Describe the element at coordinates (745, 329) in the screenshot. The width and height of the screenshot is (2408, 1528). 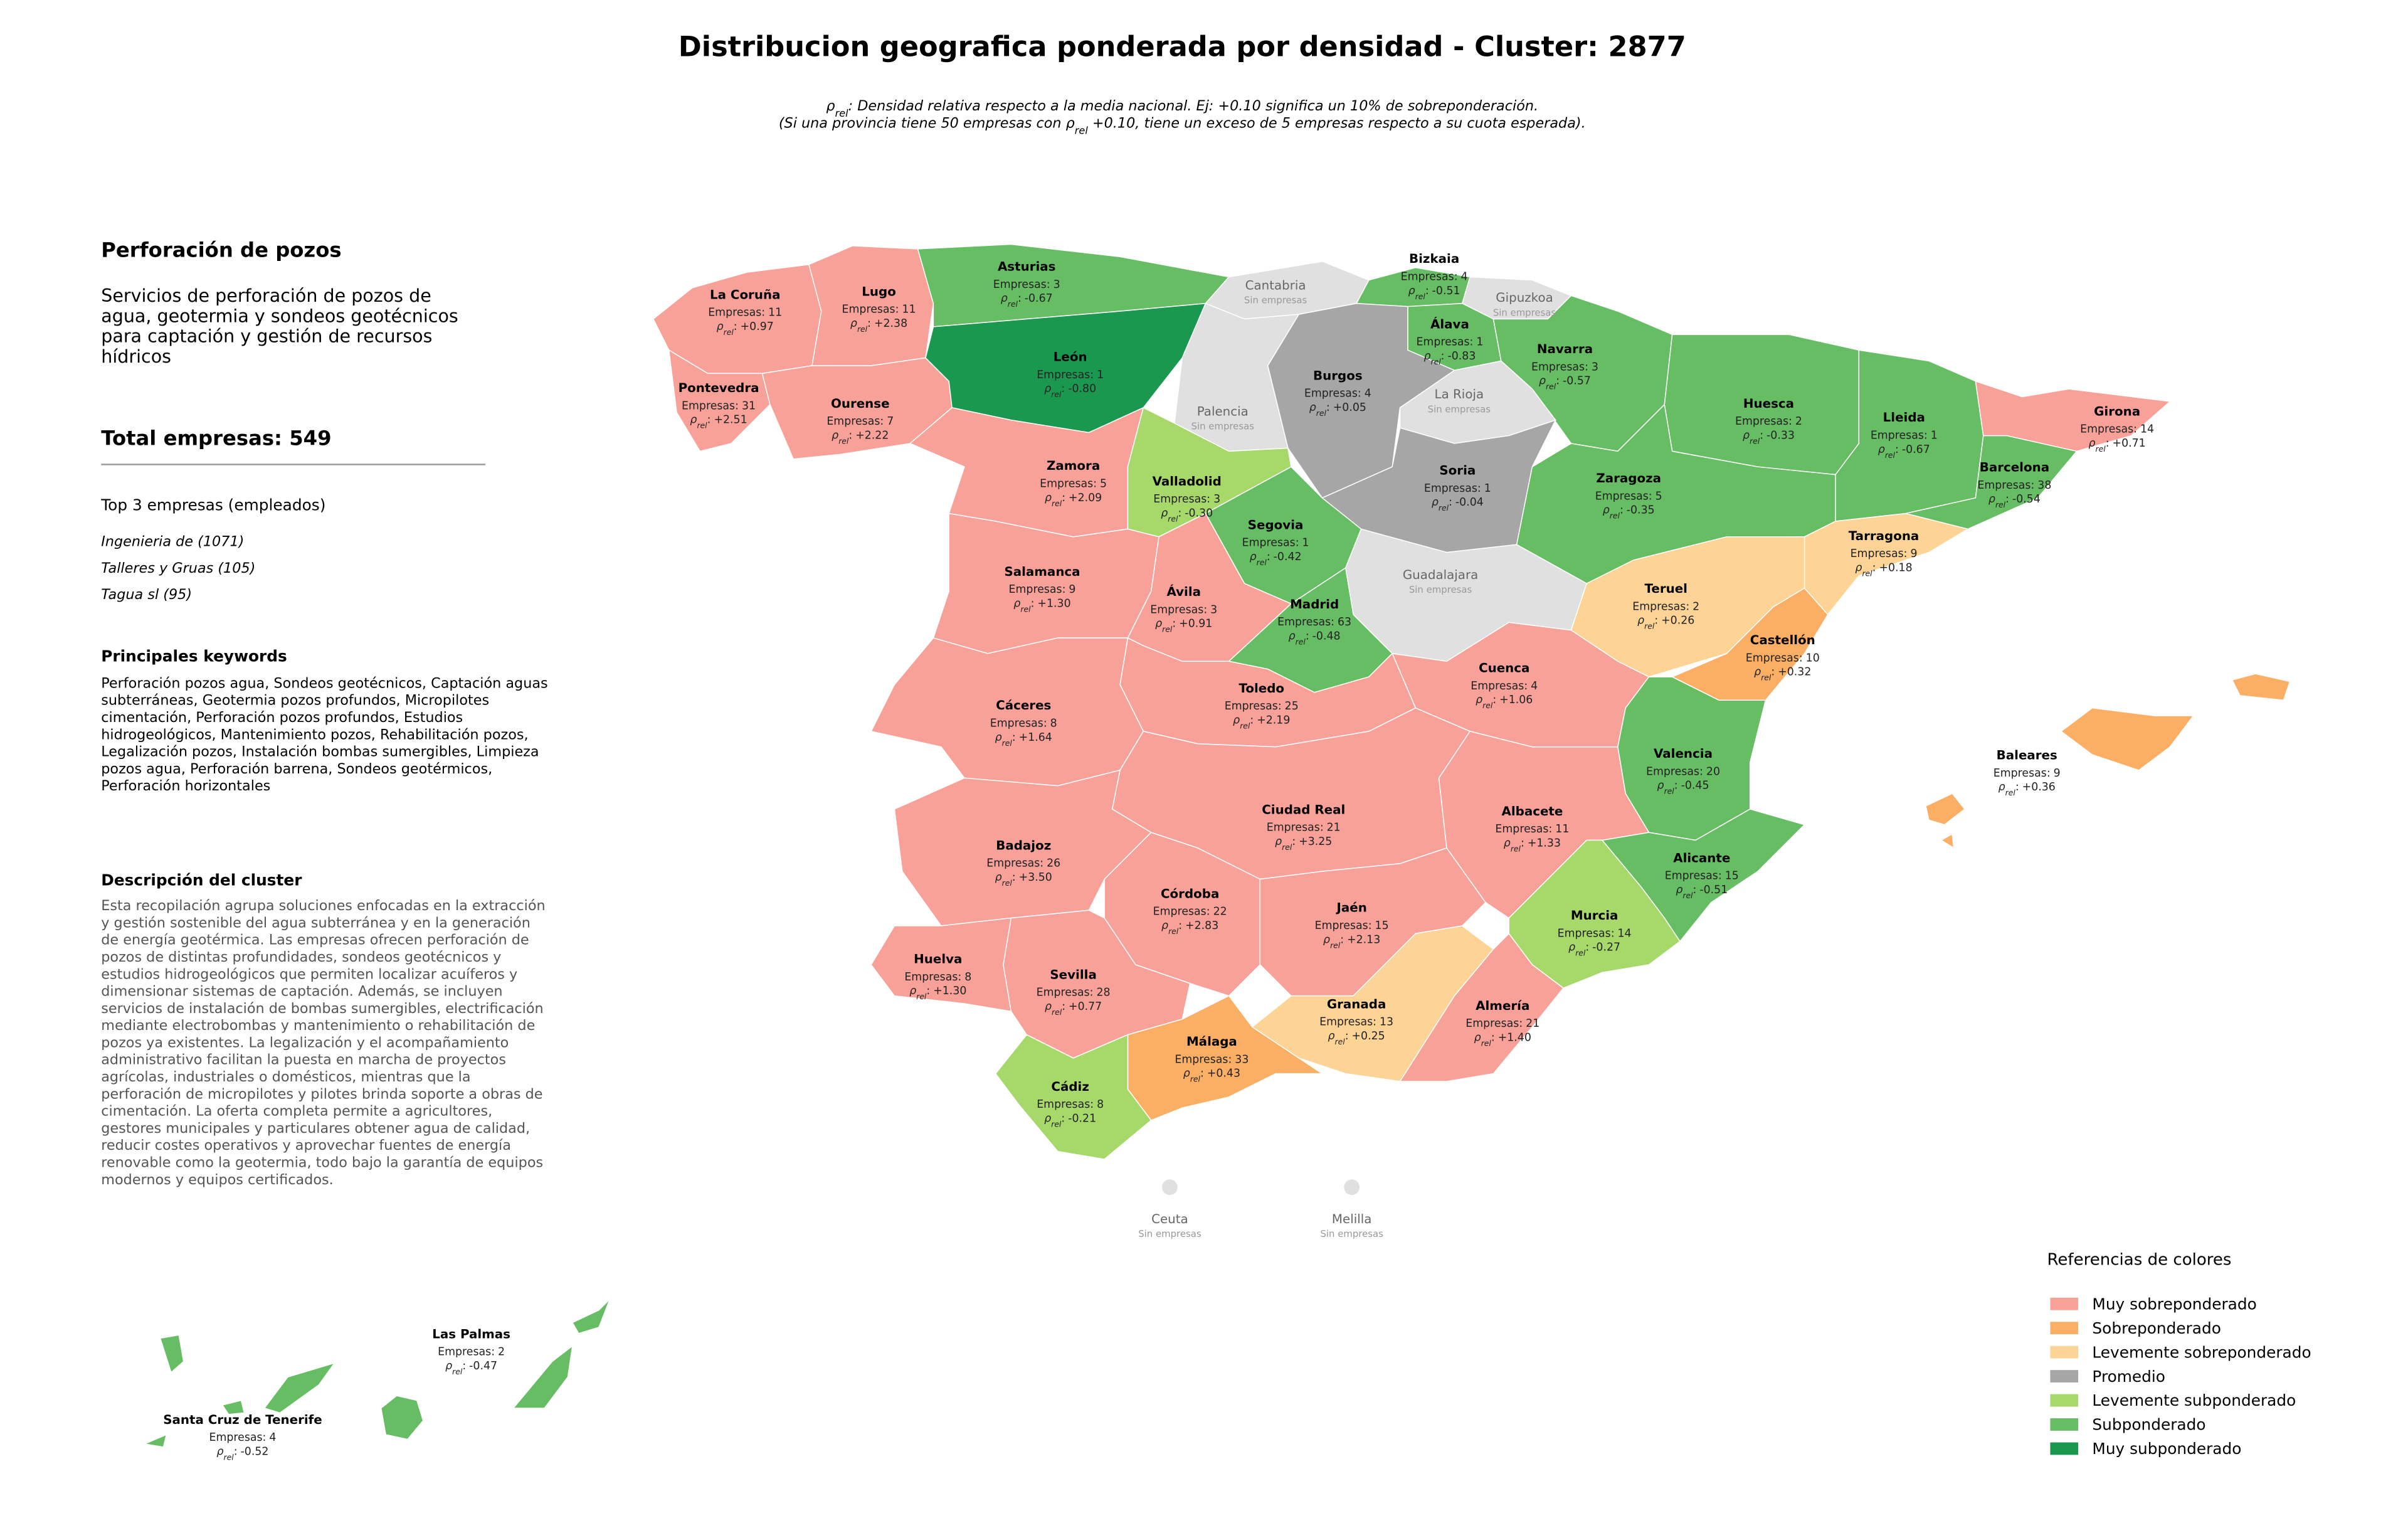
I see `rho-label: ρrel: +0.97` at that location.